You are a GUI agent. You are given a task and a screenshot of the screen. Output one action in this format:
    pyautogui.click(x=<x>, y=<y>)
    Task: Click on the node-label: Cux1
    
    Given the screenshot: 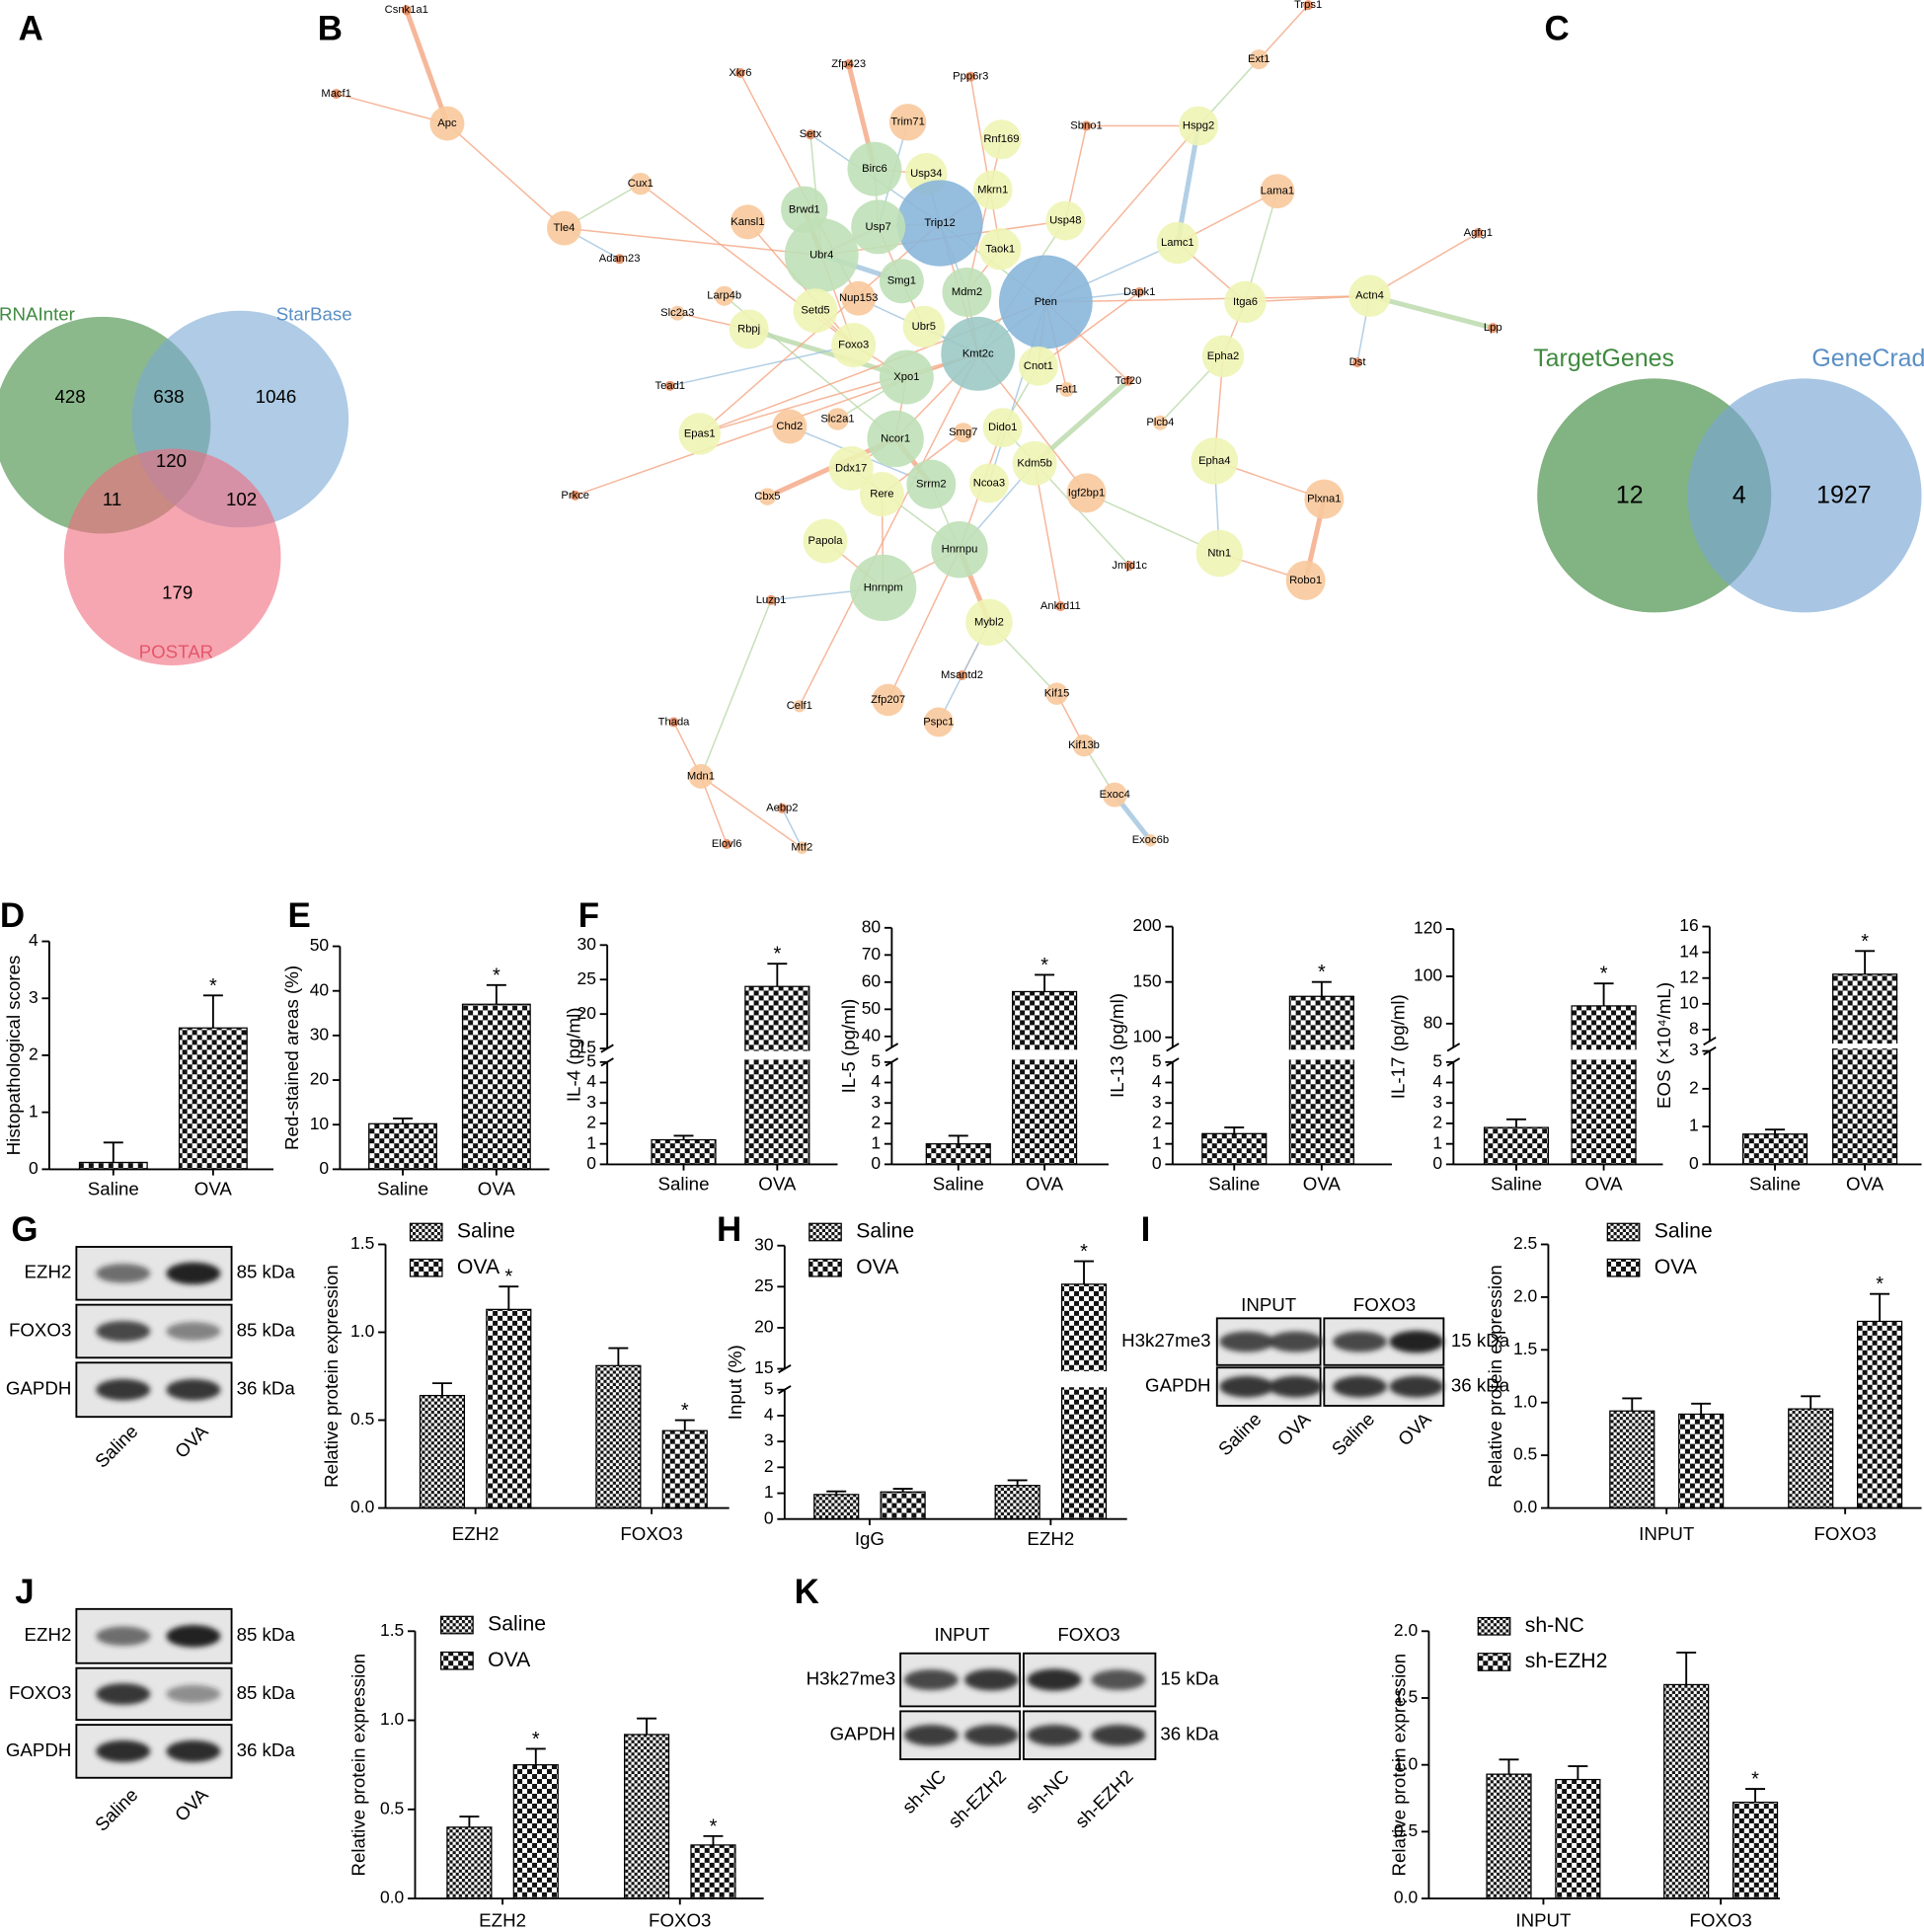 What is the action you would take?
    pyautogui.click(x=641, y=184)
    